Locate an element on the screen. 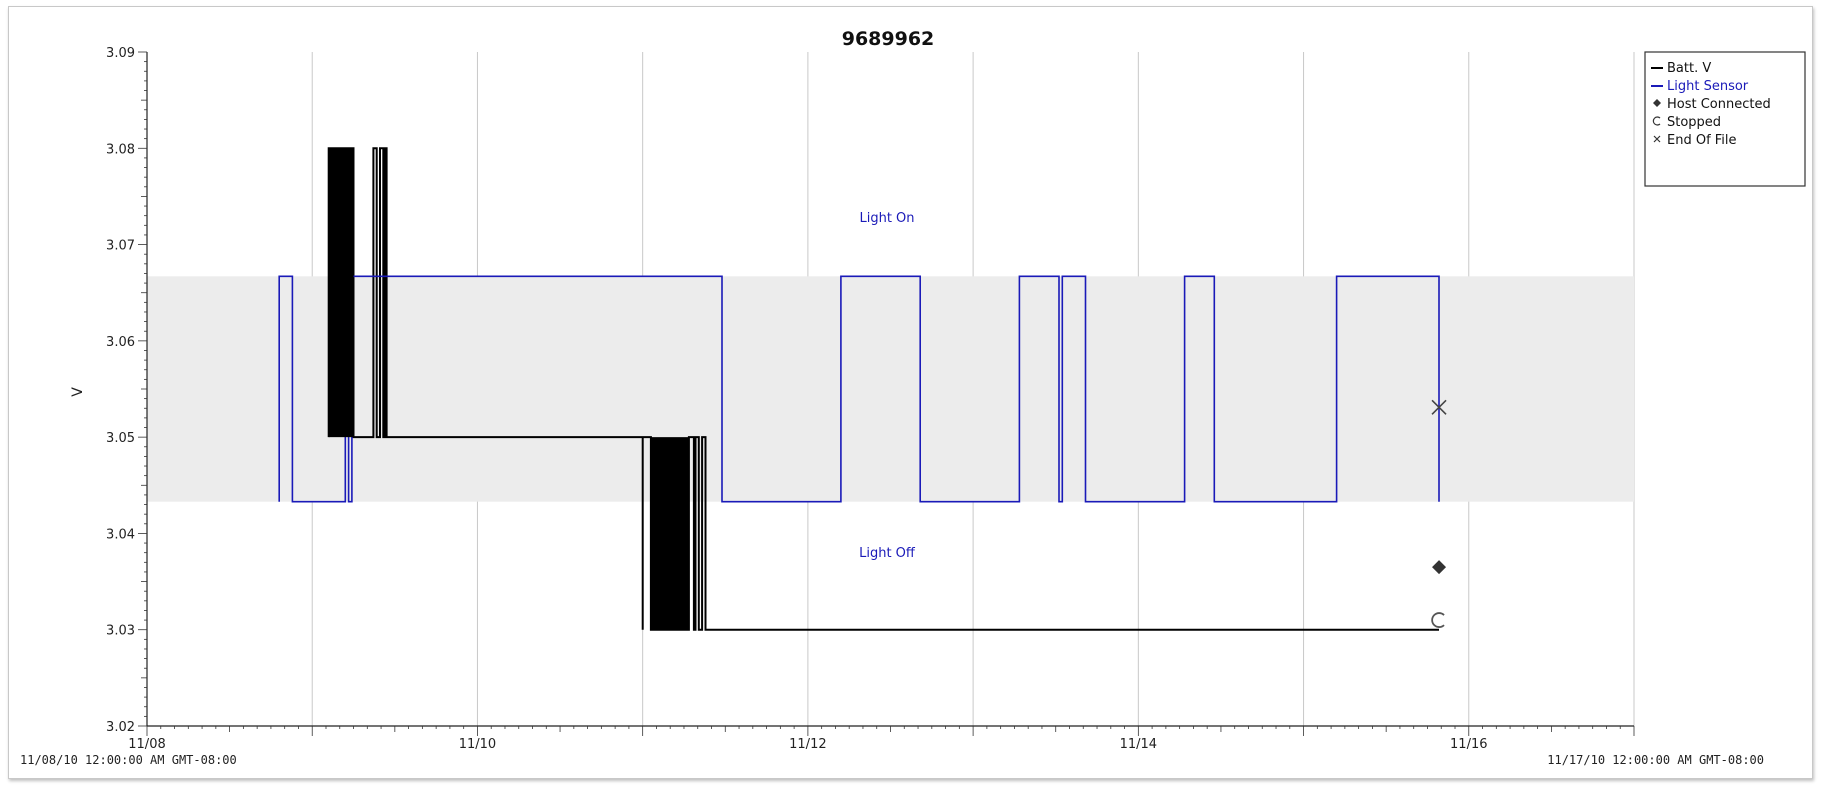 Image resolution: width=1821 pixels, height=785 pixels. x-tick-label: 11/14 is located at coordinates (1138, 744).